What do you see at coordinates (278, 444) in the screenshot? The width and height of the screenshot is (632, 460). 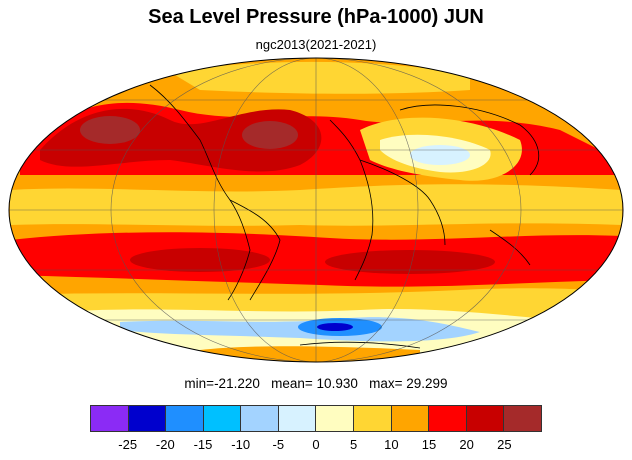 I see `colorbar-tick-label: -5` at bounding box center [278, 444].